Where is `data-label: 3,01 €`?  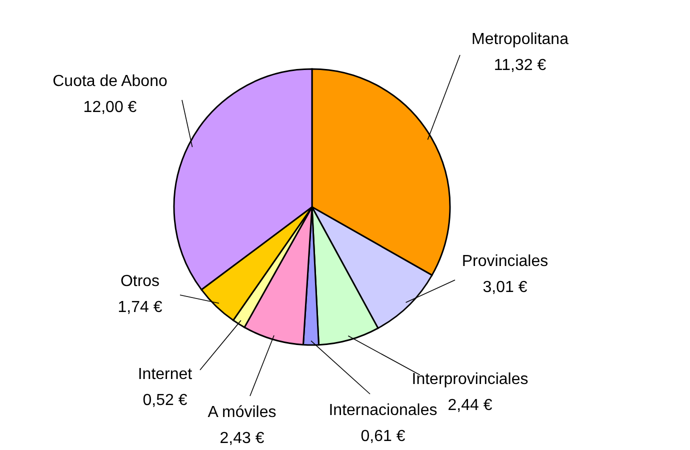 data-label: 3,01 € is located at coordinates (505, 287).